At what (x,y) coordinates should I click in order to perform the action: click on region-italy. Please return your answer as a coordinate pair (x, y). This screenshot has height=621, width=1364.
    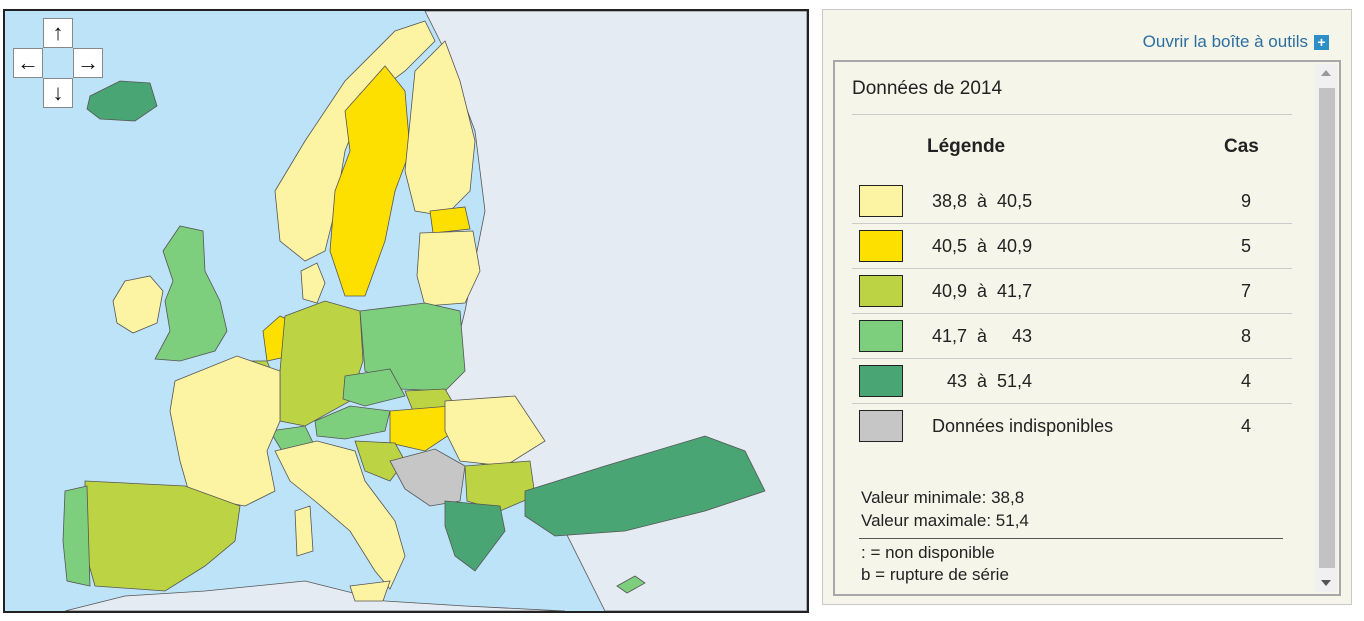
    Looking at the image, I should click on (340, 515).